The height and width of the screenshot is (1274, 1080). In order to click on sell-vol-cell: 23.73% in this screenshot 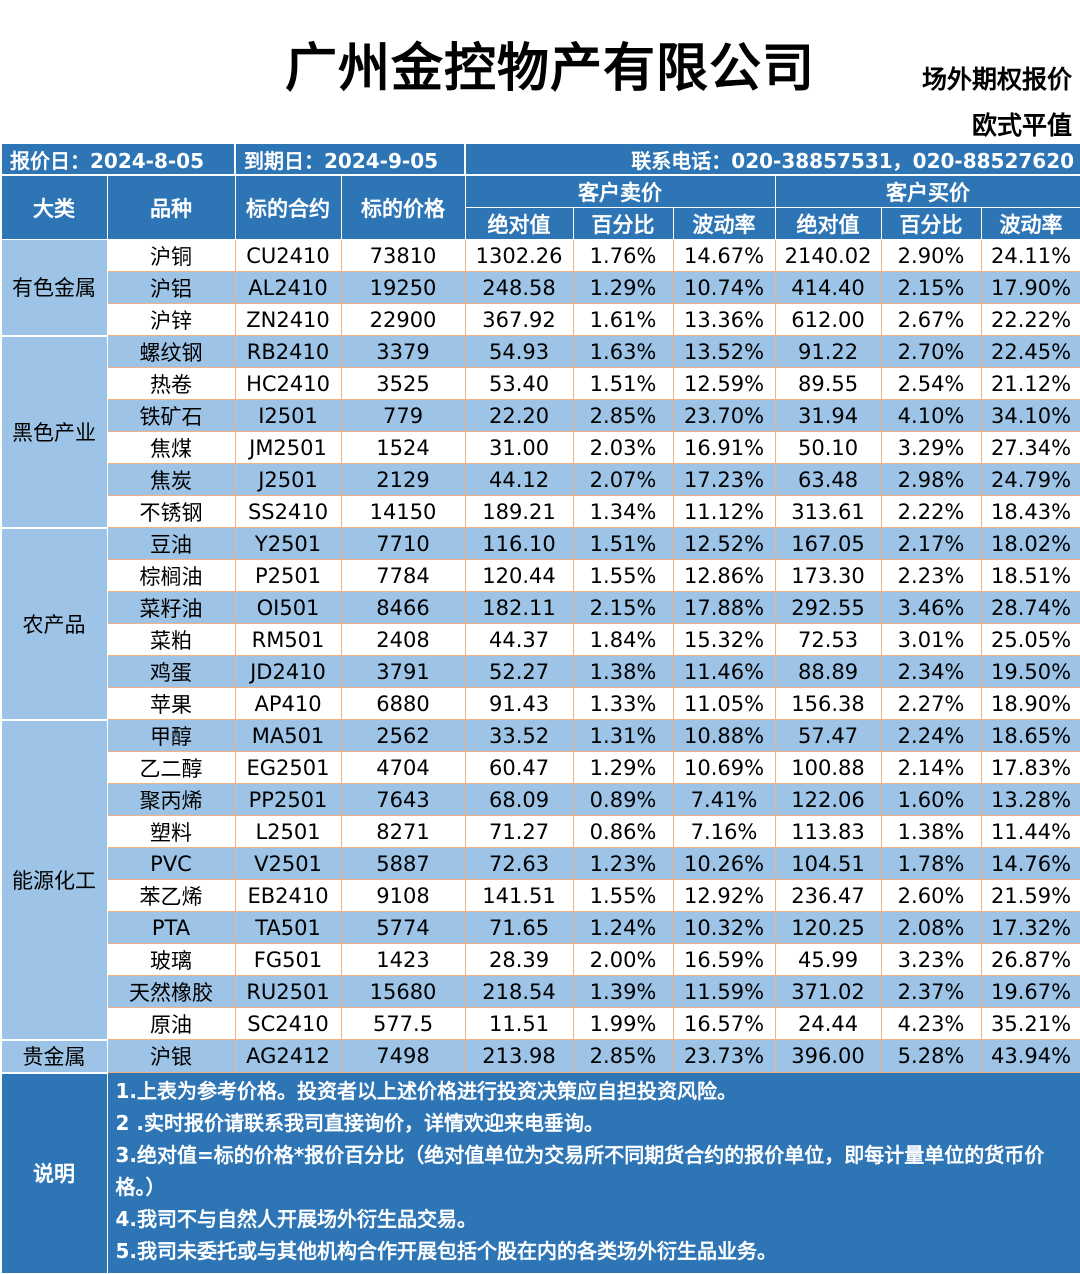, I will do `click(724, 1056)`.